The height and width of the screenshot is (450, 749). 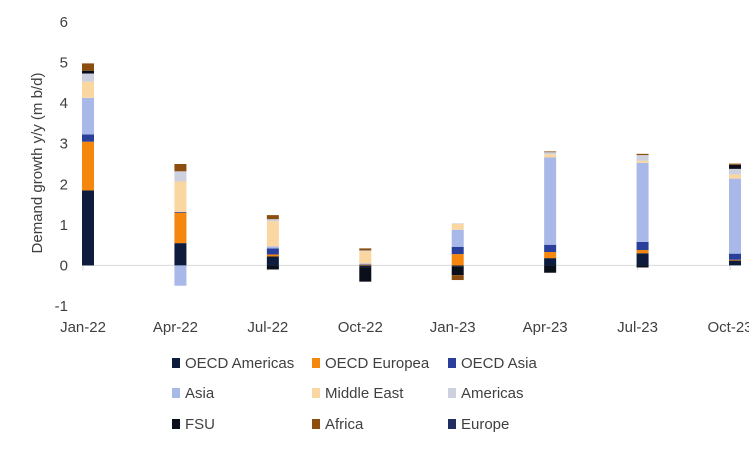 What do you see at coordinates (64, 103) in the screenshot?
I see `y-tick-label: 4` at bounding box center [64, 103].